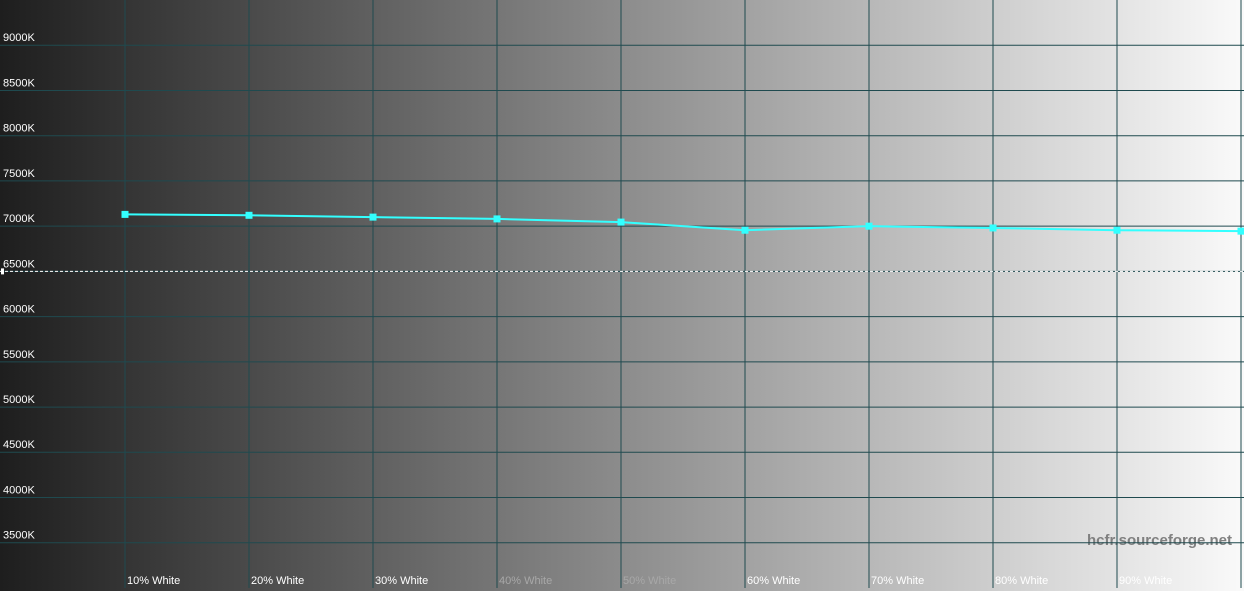 This screenshot has width=1244, height=591. What do you see at coordinates (19, 536) in the screenshot?
I see `y-tick-label: 3500K` at bounding box center [19, 536].